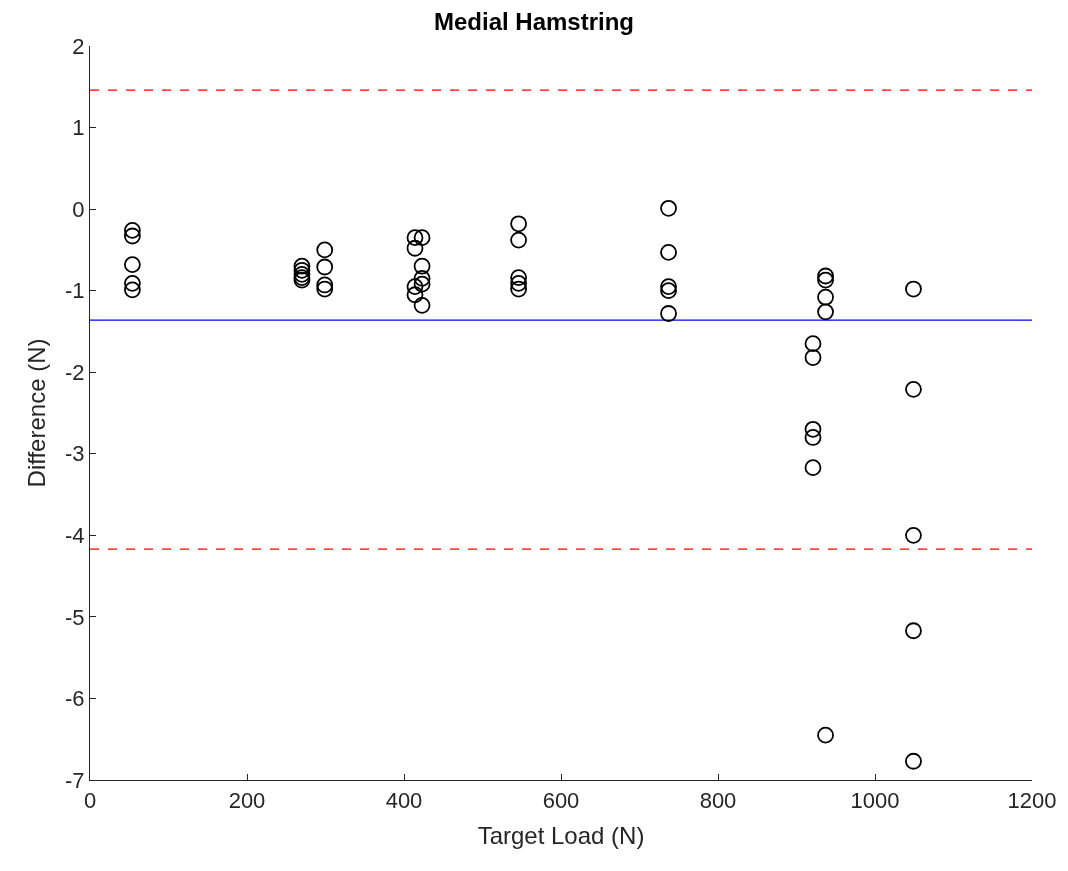 This screenshot has width=1068, height=871. Describe the element at coordinates (74, 699) in the screenshot. I see `y-tick-label: -6` at that location.